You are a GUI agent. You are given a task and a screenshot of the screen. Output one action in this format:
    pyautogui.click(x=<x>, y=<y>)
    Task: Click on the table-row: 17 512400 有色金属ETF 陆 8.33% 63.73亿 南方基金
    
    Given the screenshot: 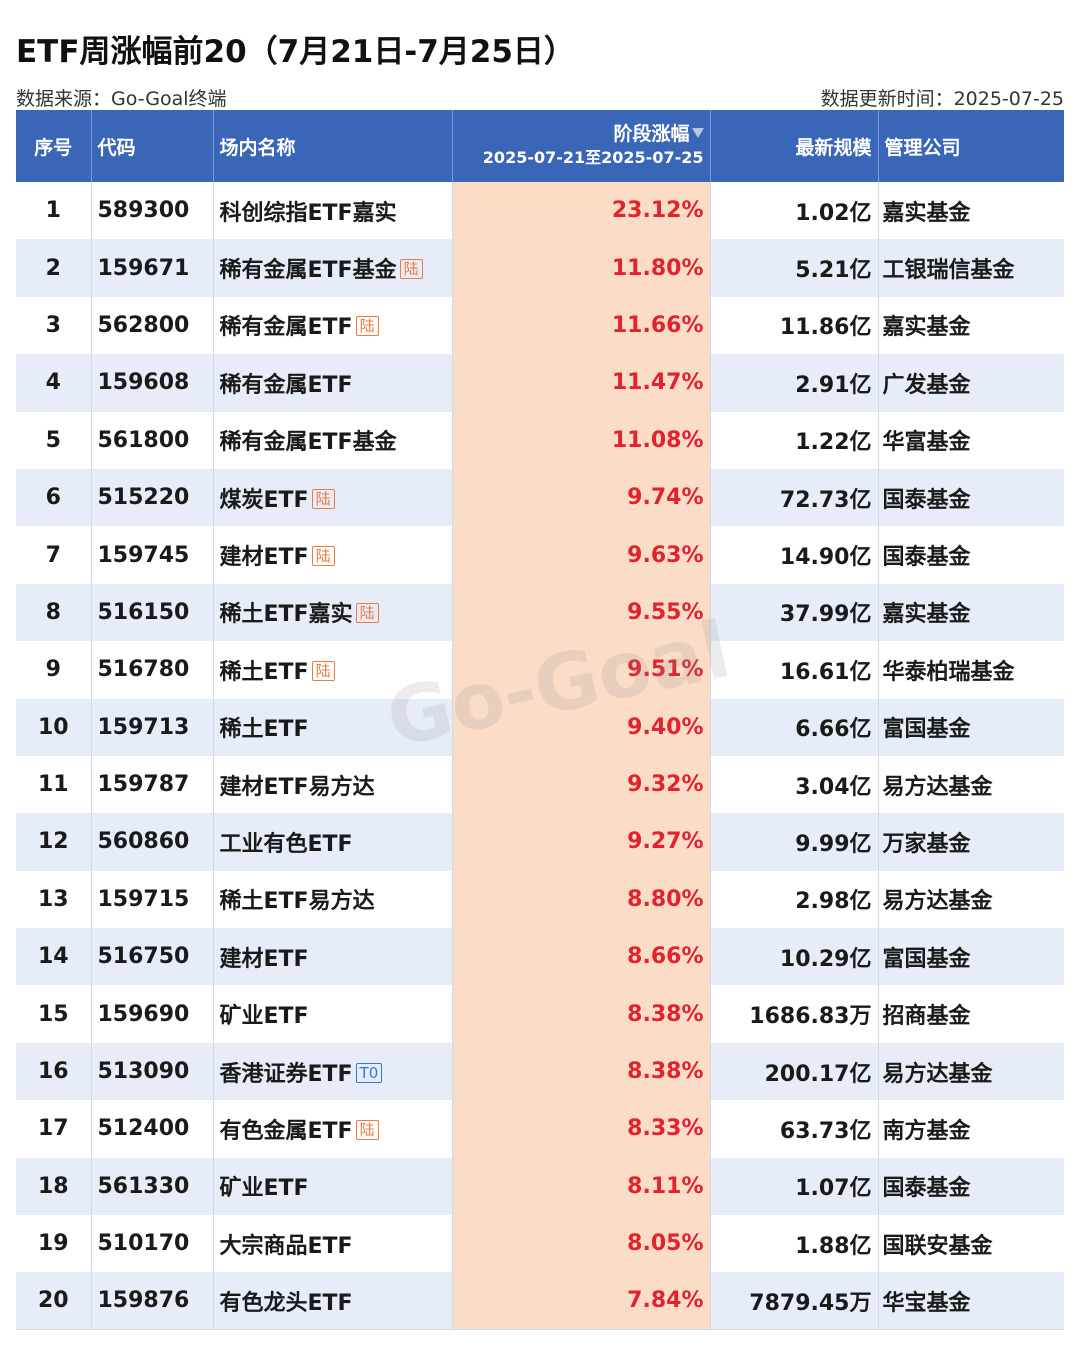 What is the action you would take?
    pyautogui.click(x=540, y=1129)
    